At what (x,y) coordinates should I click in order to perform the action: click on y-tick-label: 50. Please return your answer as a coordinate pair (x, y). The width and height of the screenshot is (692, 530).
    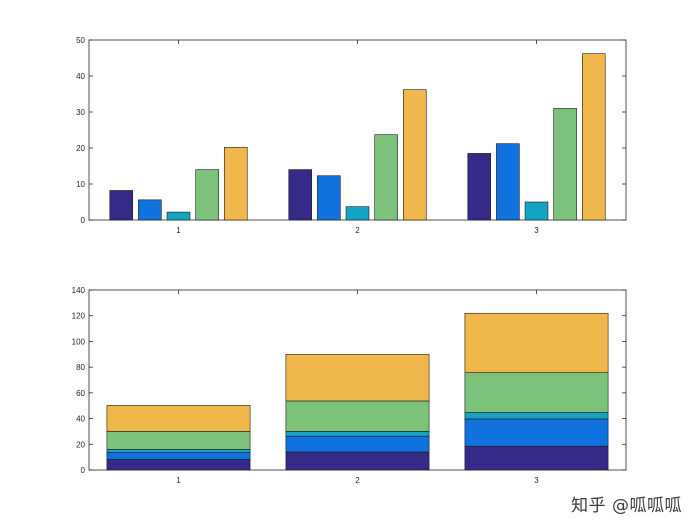
    Looking at the image, I should click on (80, 40).